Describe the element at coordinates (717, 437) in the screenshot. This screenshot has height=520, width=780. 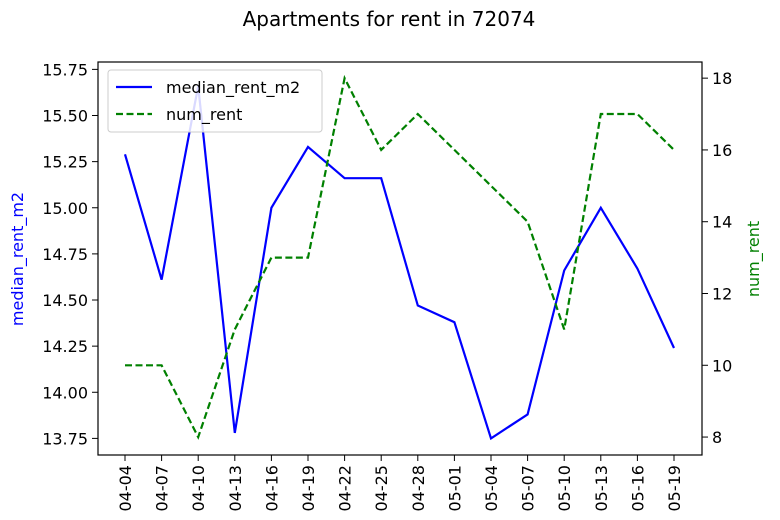
I see `right-tick-label: 8` at that location.